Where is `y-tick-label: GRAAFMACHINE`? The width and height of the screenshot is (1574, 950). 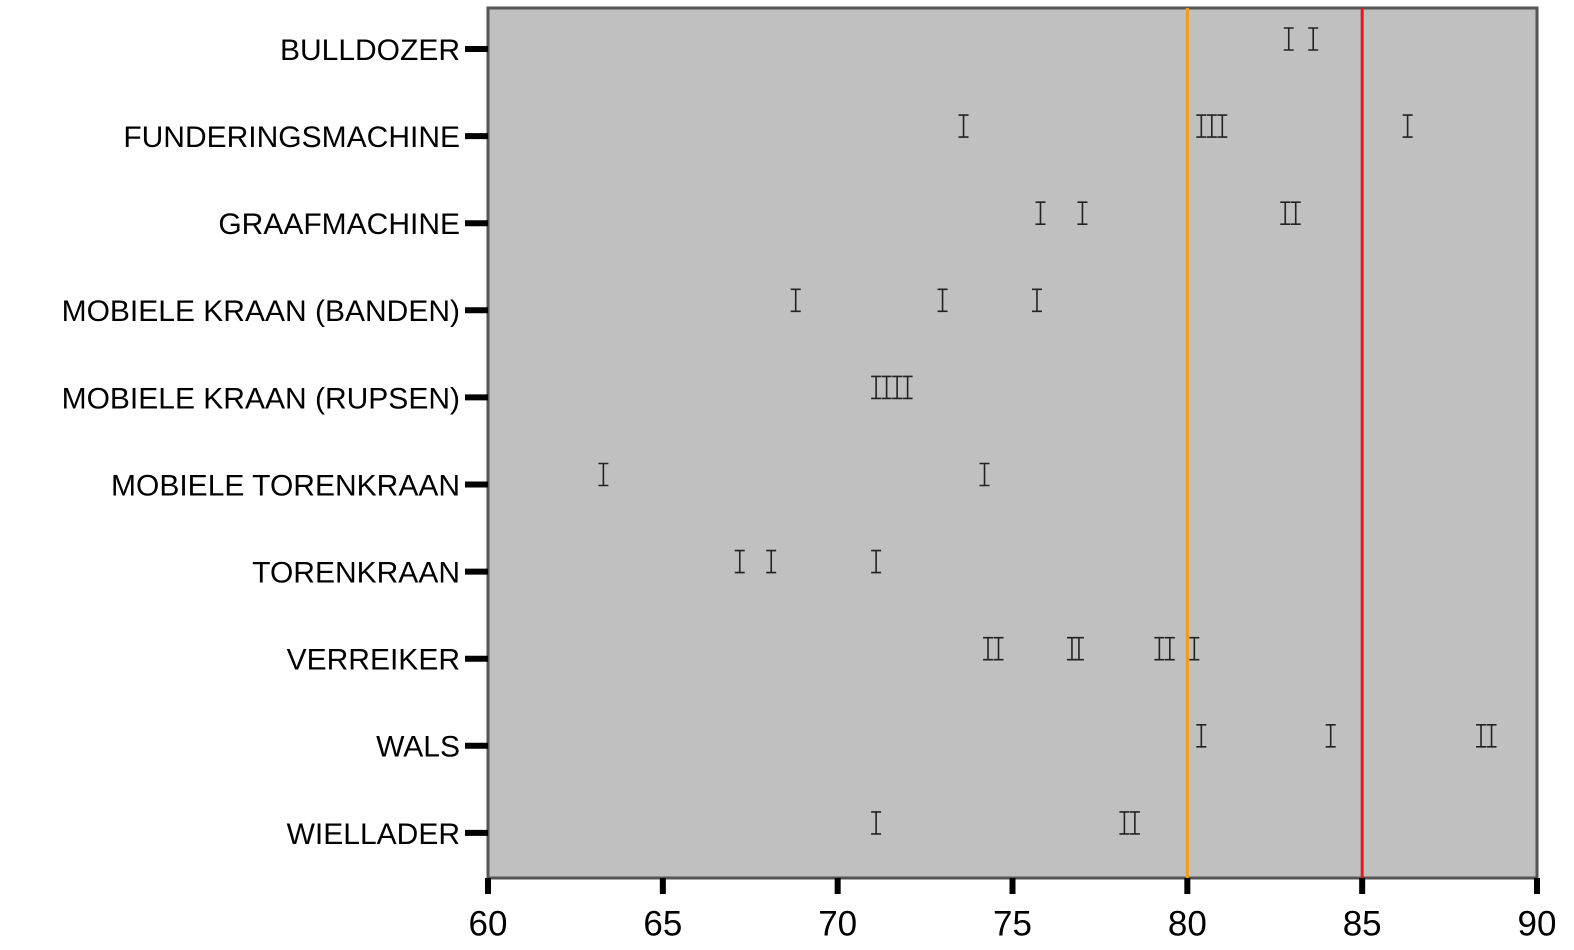 y-tick-label: GRAAFMACHINE is located at coordinates (339, 224).